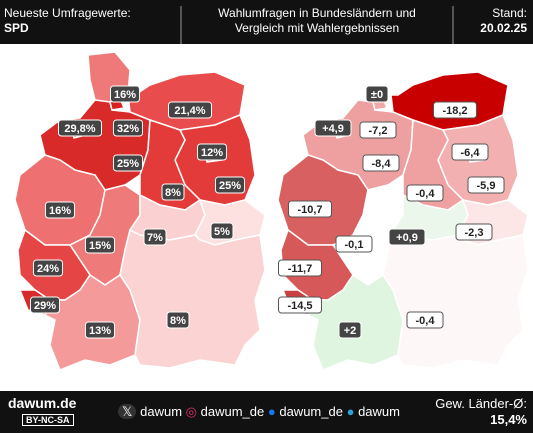 The image size is (533, 433). I want to click on value-label: -5,9, so click(486, 186).